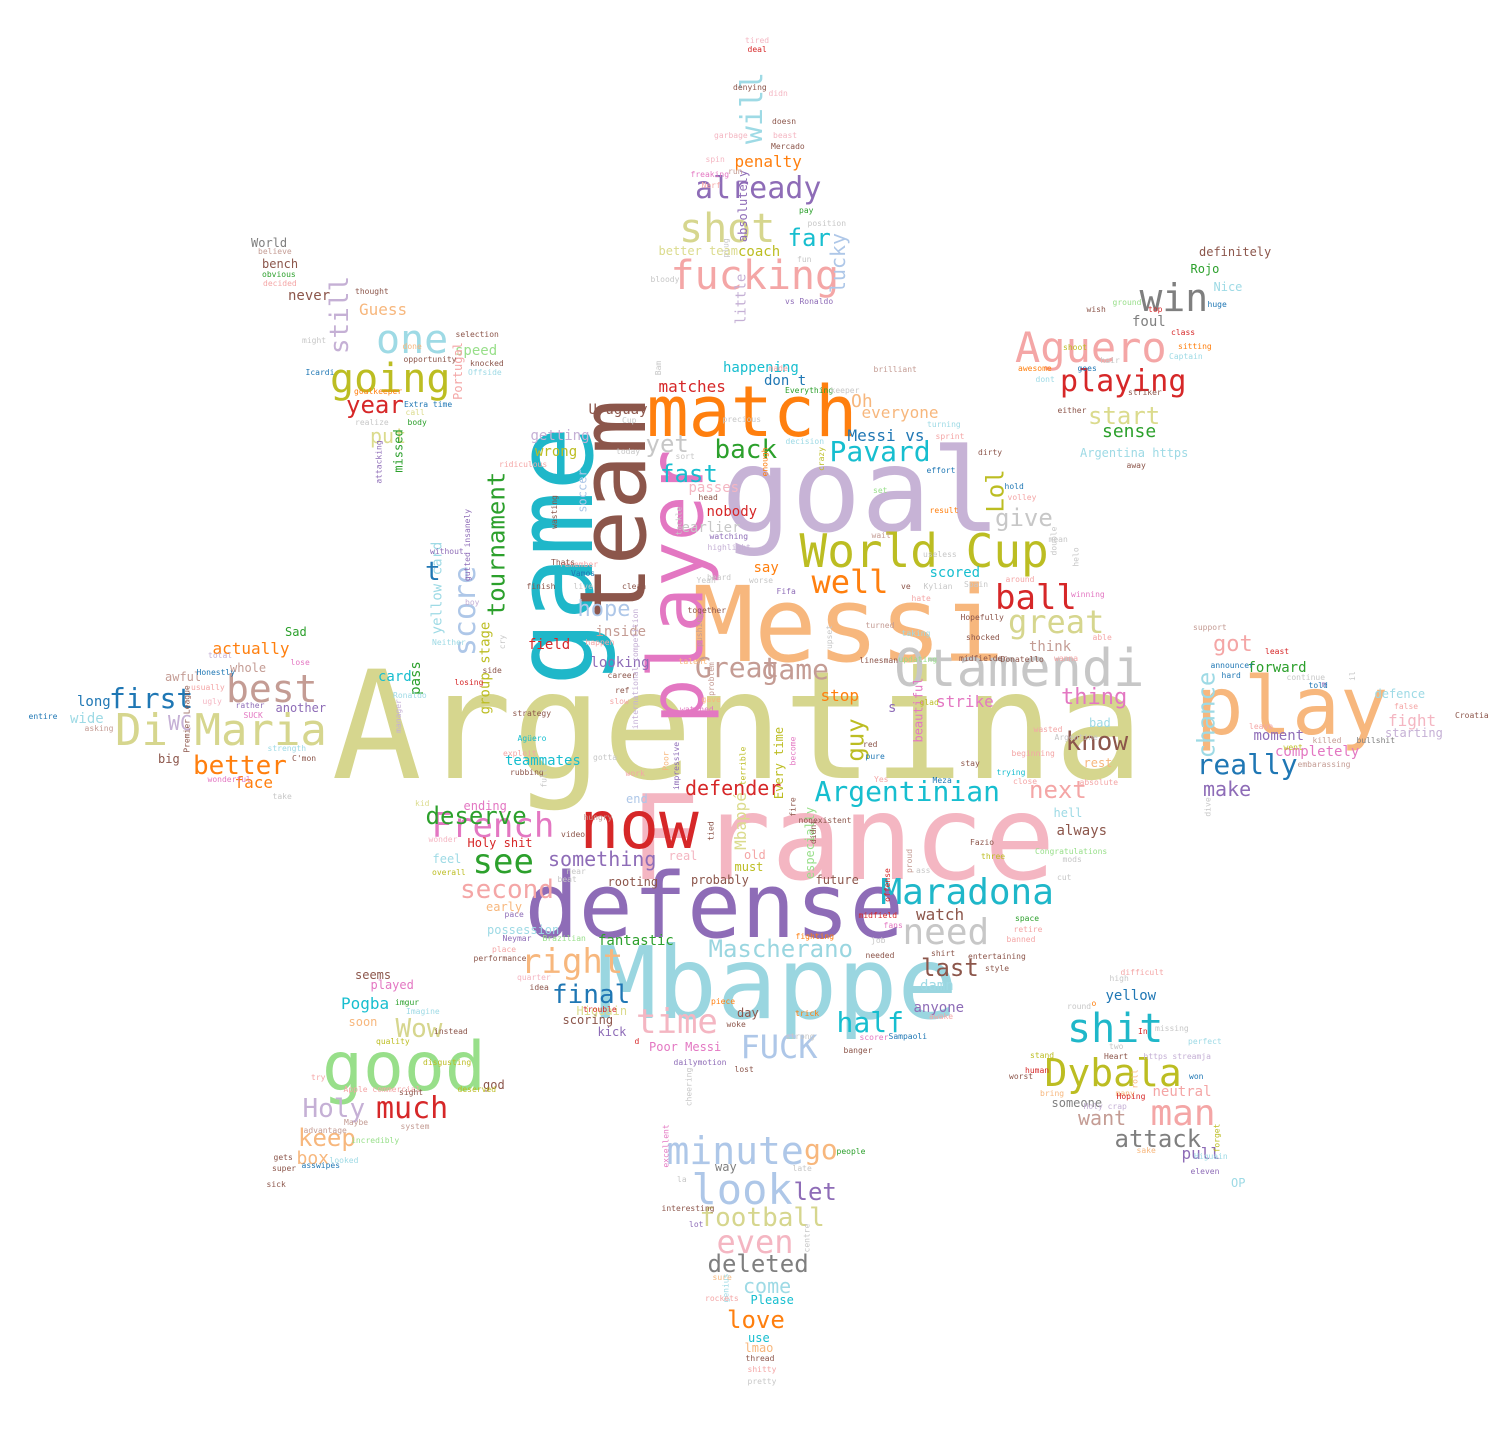  I want to click on word: d, so click(637, 1041).